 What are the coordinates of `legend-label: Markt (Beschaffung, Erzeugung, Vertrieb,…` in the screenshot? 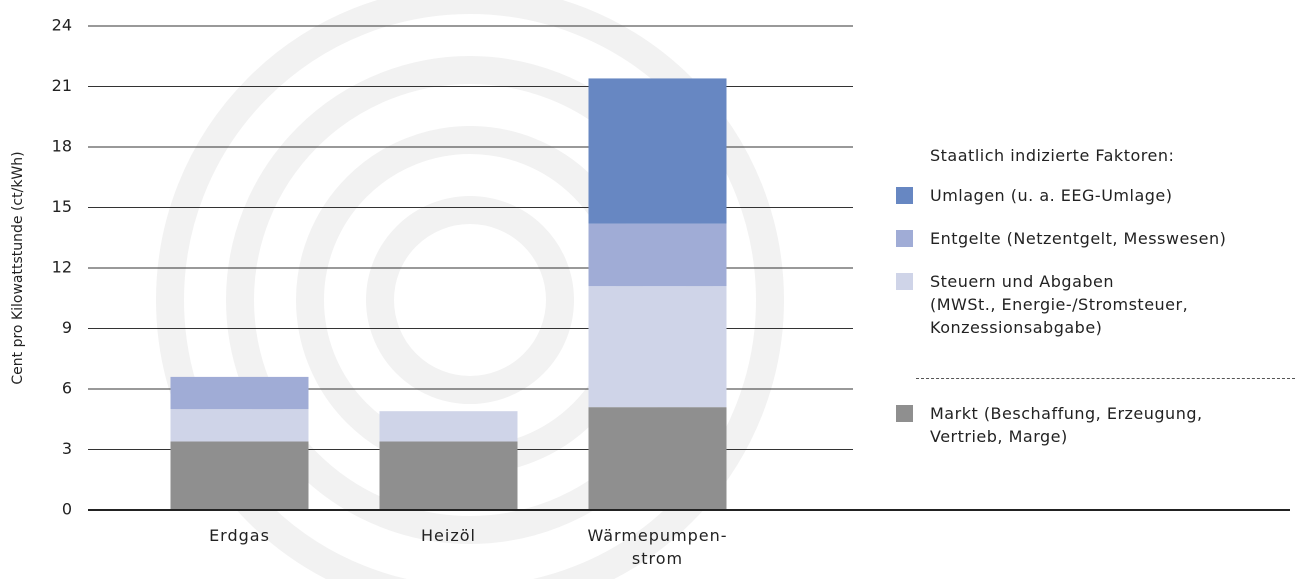 It's located at (1066, 425).